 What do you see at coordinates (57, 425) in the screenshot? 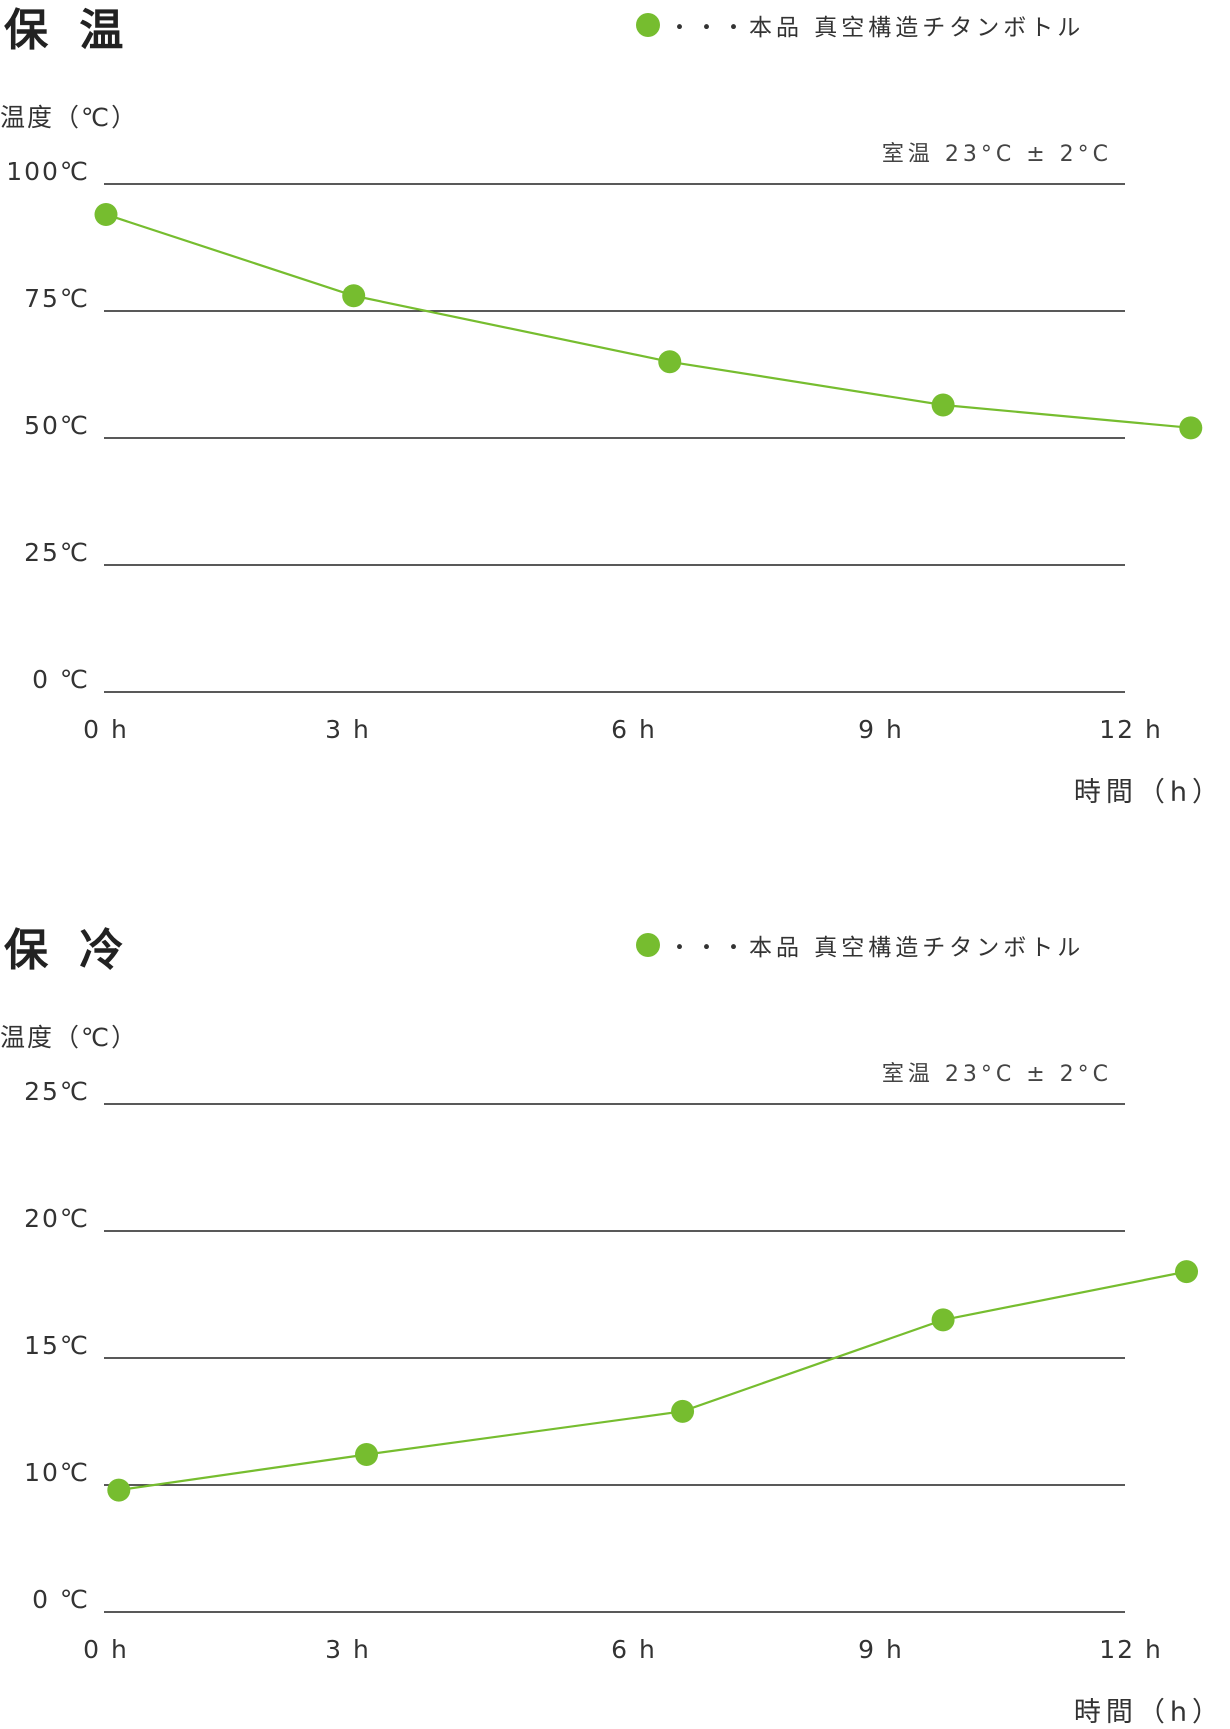
I see `y-tick-label: 50℃` at bounding box center [57, 425].